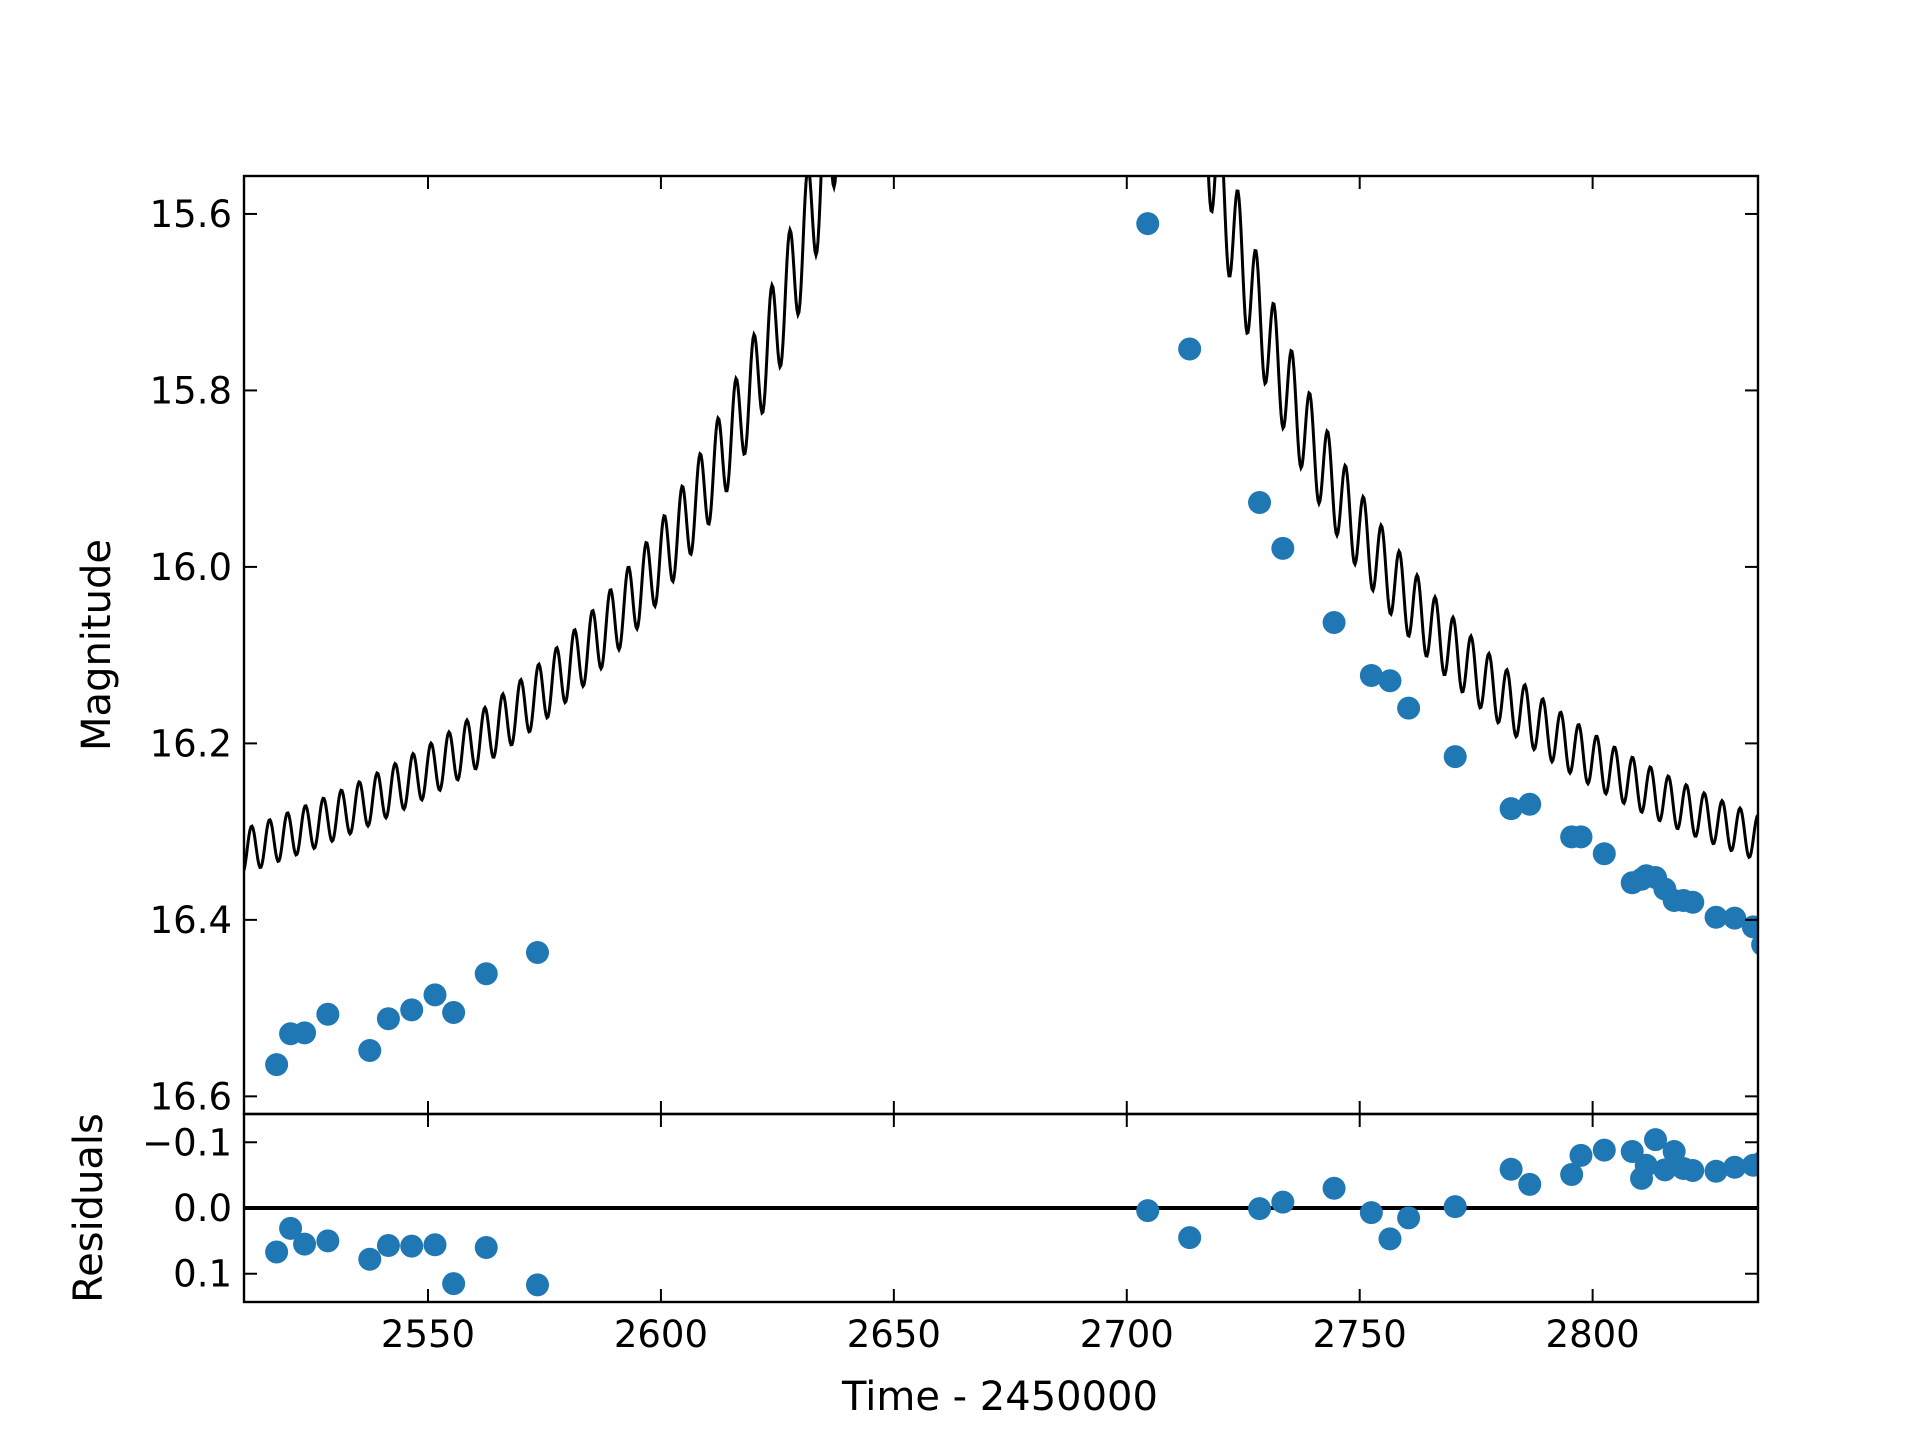 The height and width of the screenshot is (1440, 1920). Describe the element at coordinates (1360, 1334) in the screenshot. I see `x-tick-label: 2750` at that location.